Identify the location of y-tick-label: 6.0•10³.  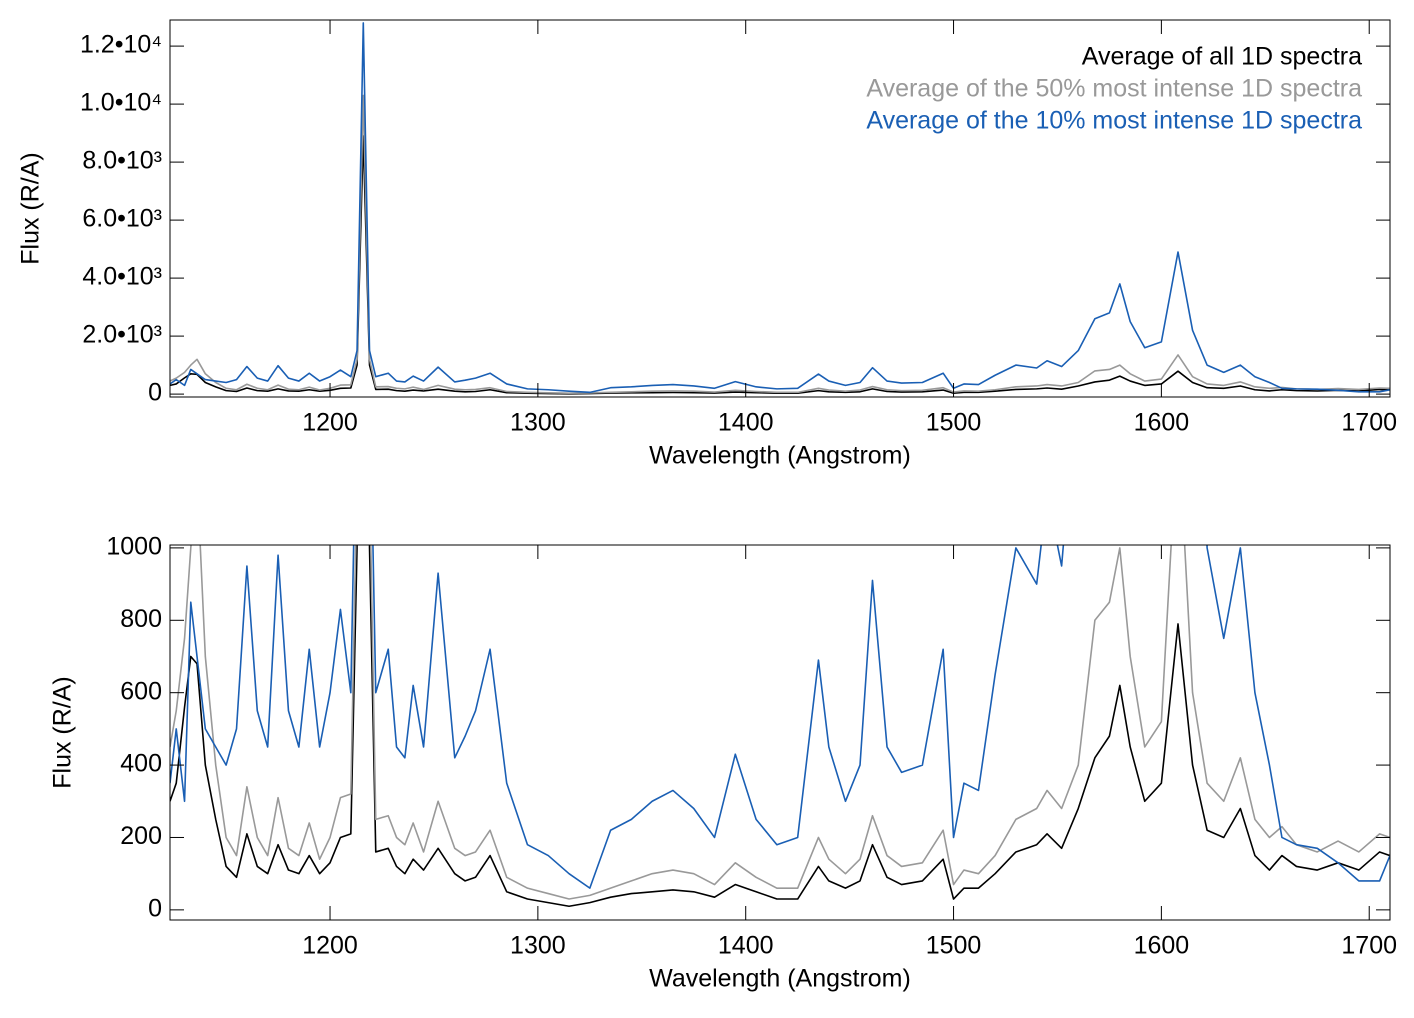
(122, 219).